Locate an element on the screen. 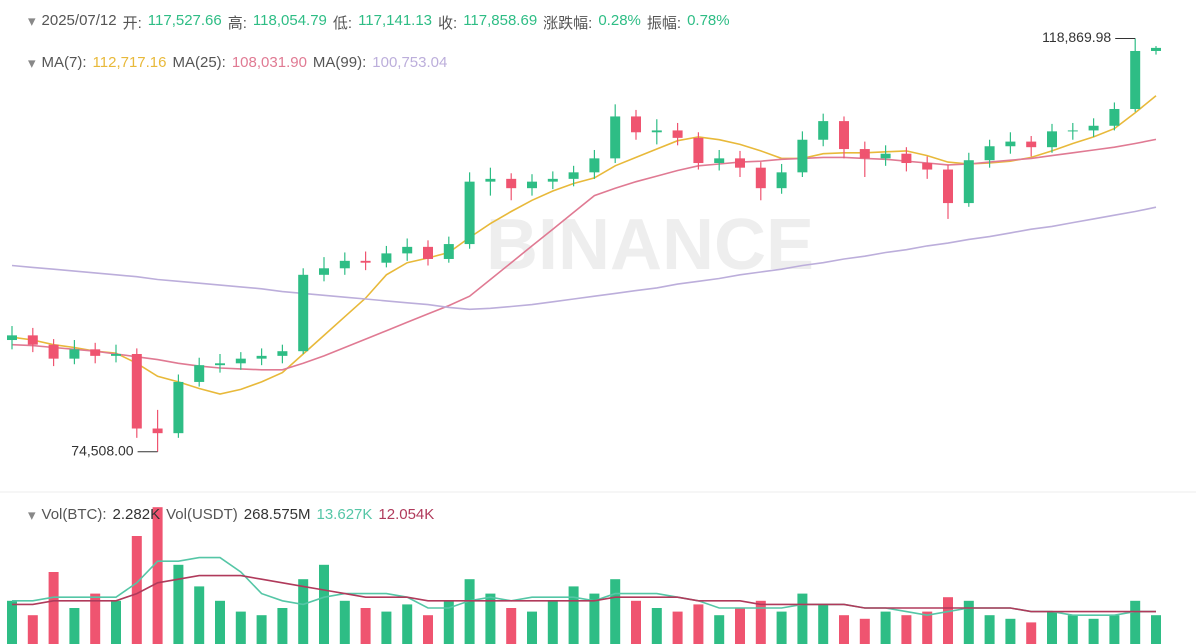 This screenshot has height=644, width=1196. vol-value: 268.575M is located at coordinates (277, 514).